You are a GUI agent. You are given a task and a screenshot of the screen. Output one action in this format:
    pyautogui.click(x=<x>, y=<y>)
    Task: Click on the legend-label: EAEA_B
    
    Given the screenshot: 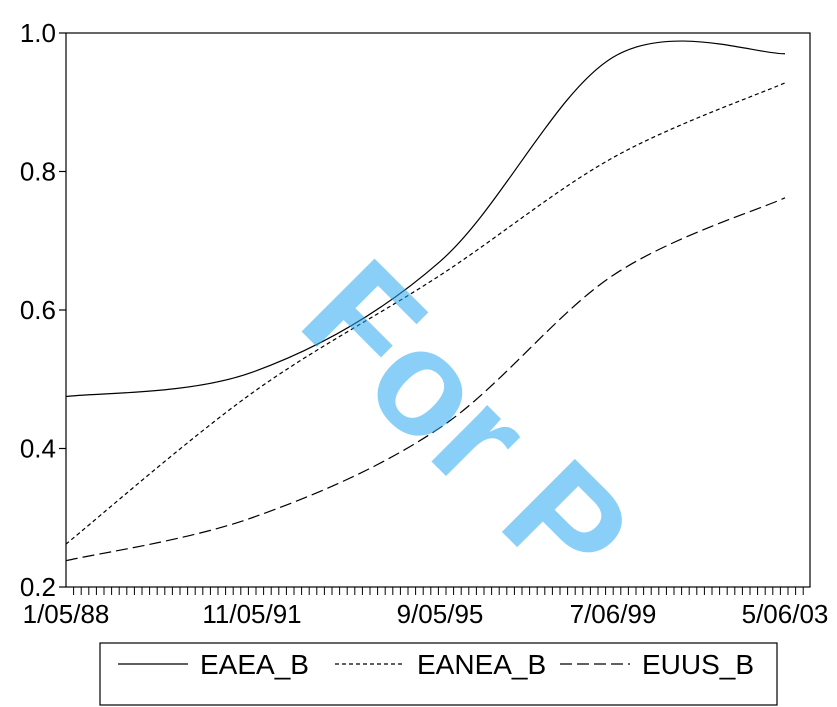 What is the action you would take?
    pyautogui.click(x=254, y=664)
    